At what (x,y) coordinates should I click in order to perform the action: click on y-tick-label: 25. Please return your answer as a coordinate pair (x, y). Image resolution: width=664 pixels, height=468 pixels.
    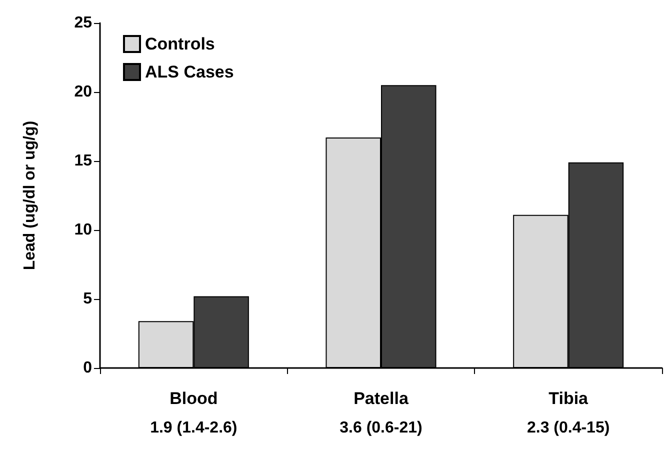
    Looking at the image, I should click on (83, 23).